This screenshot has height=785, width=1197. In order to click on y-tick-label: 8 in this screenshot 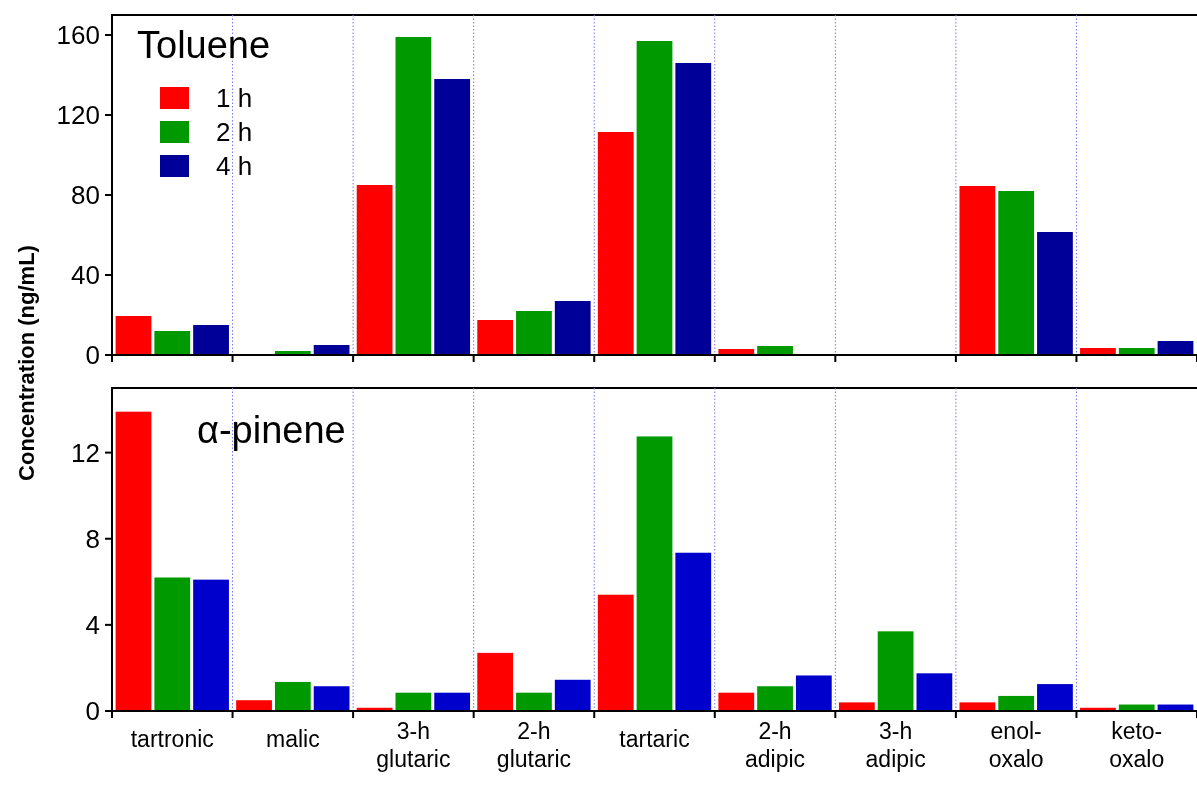, I will do `click(92, 538)`.